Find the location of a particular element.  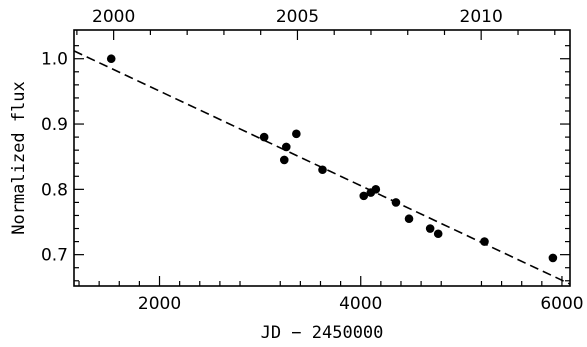

y-axis-label: Normalized flux is located at coordinates (19, 158).